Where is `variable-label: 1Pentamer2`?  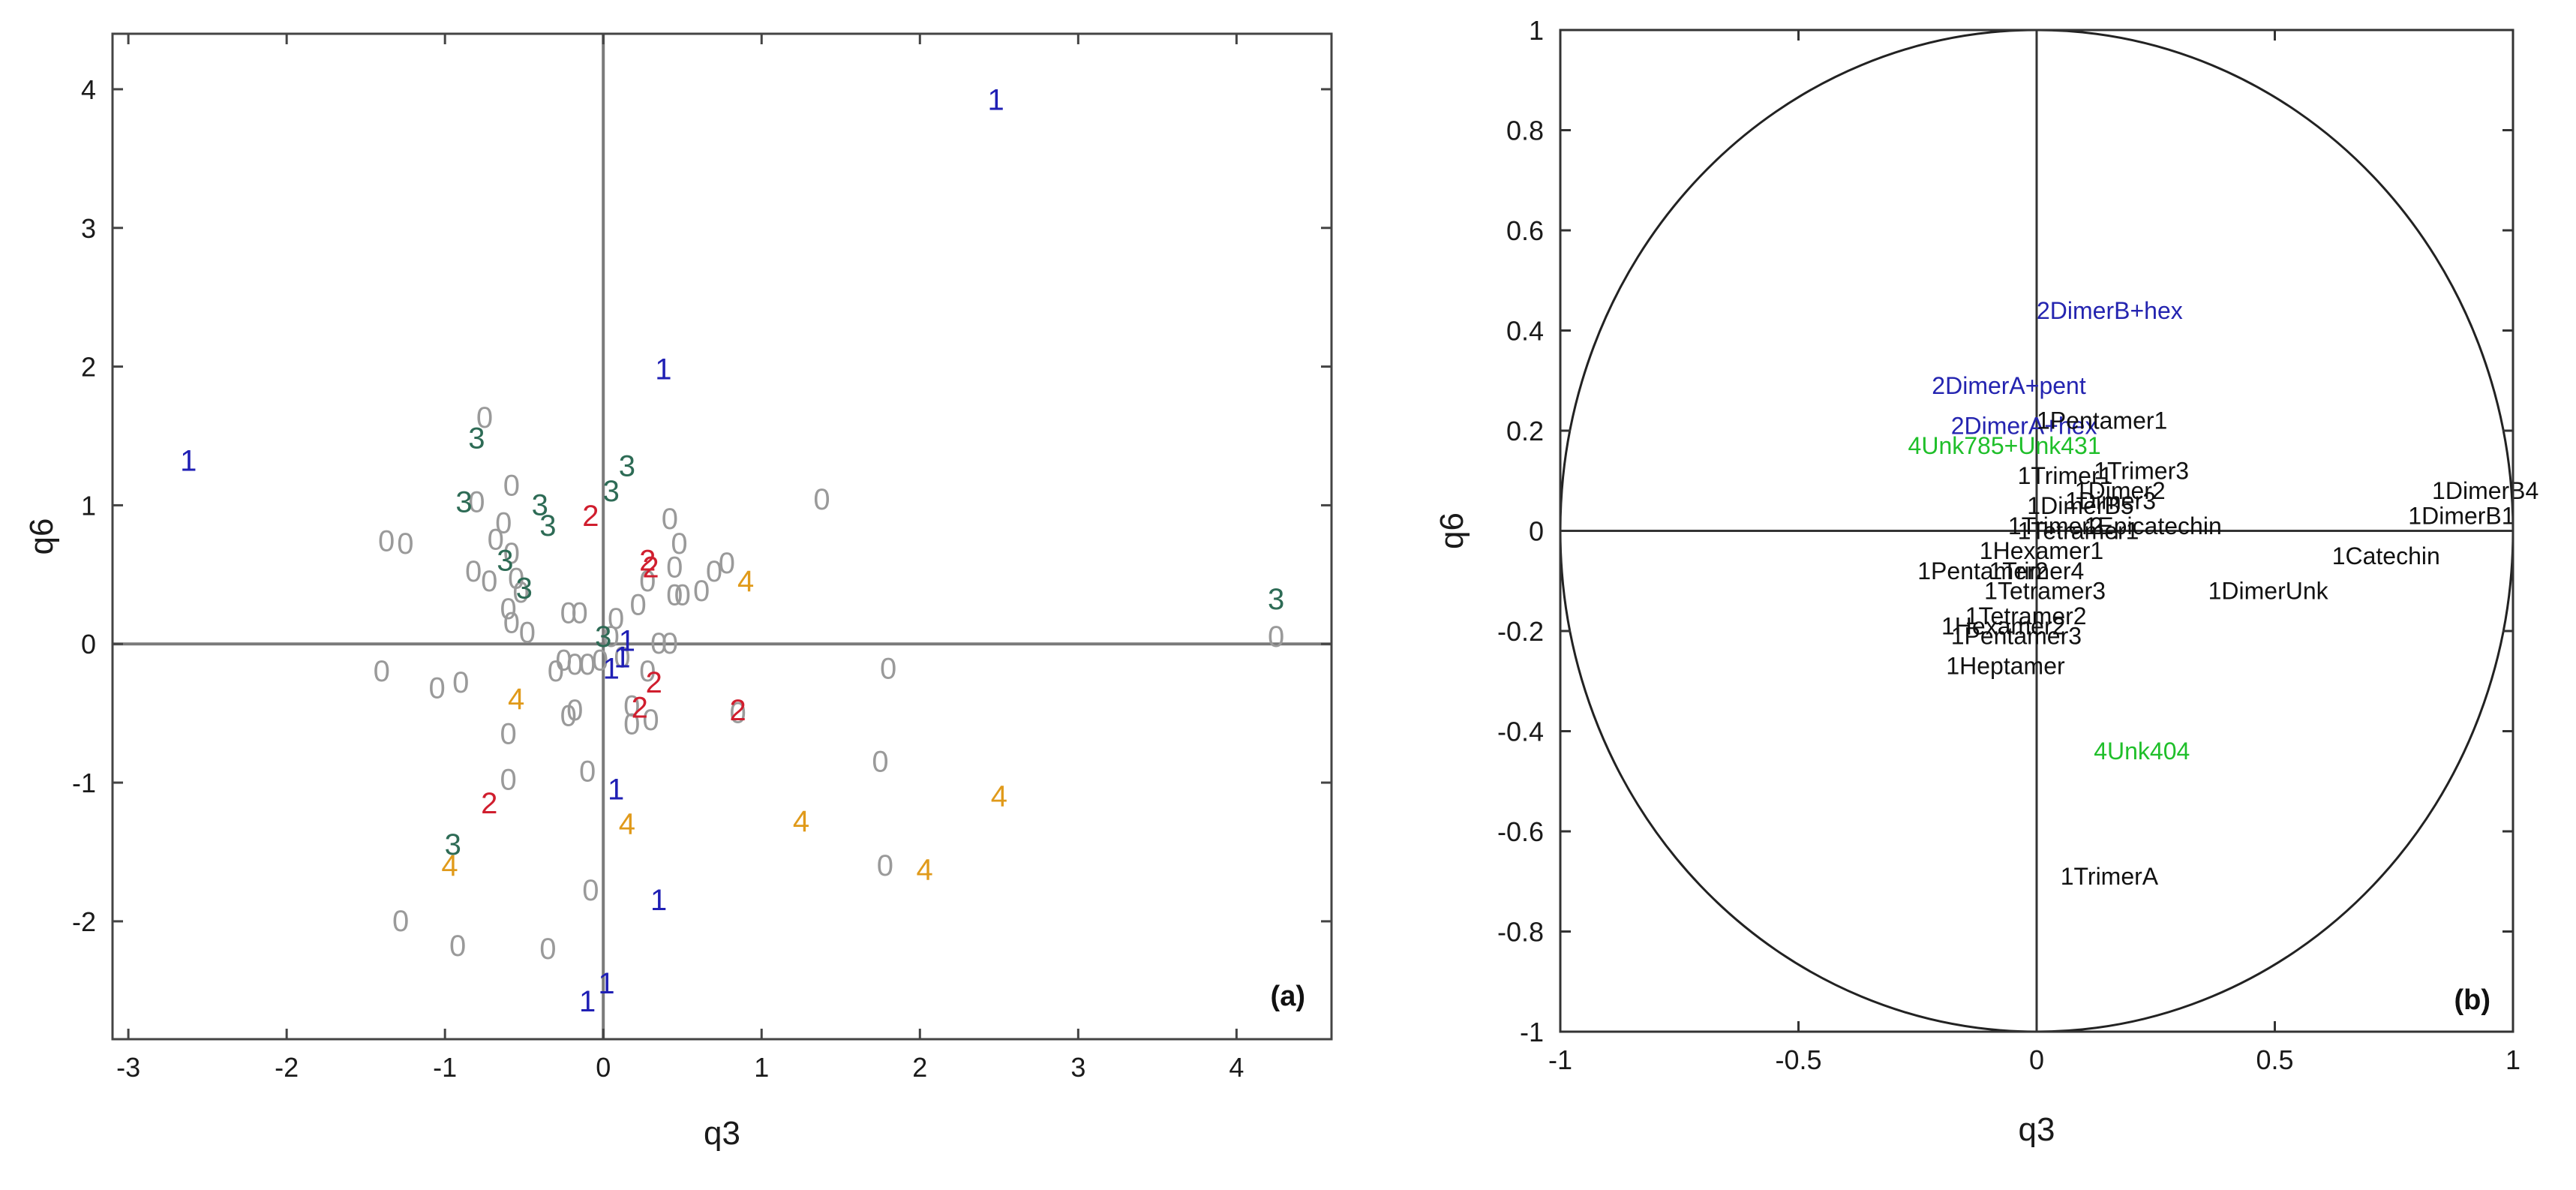
variable-label: 1Pentamer2 is located at coordinates (1982, 570).